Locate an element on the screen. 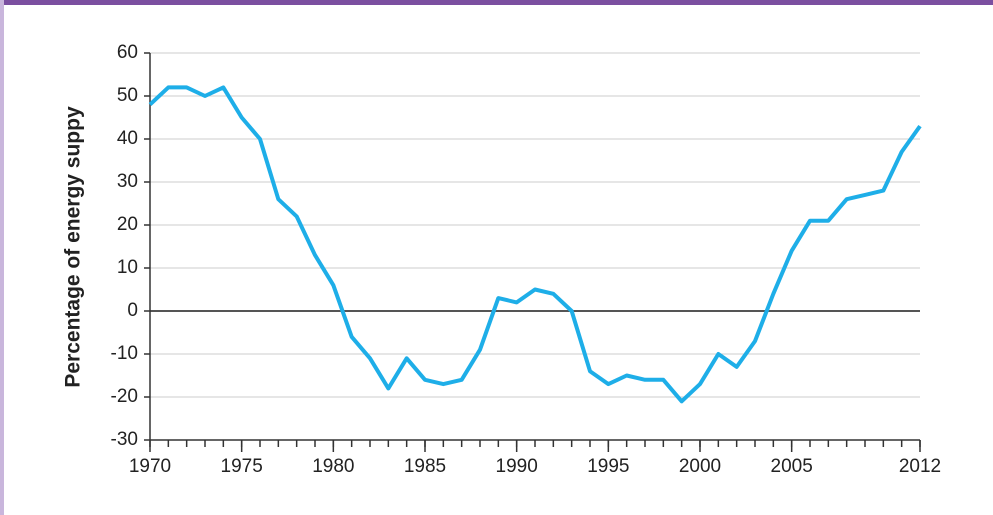 The width and height of the screenshot is (993, 515). x-tick-label: 1990 is located at coordinates (517, 466).